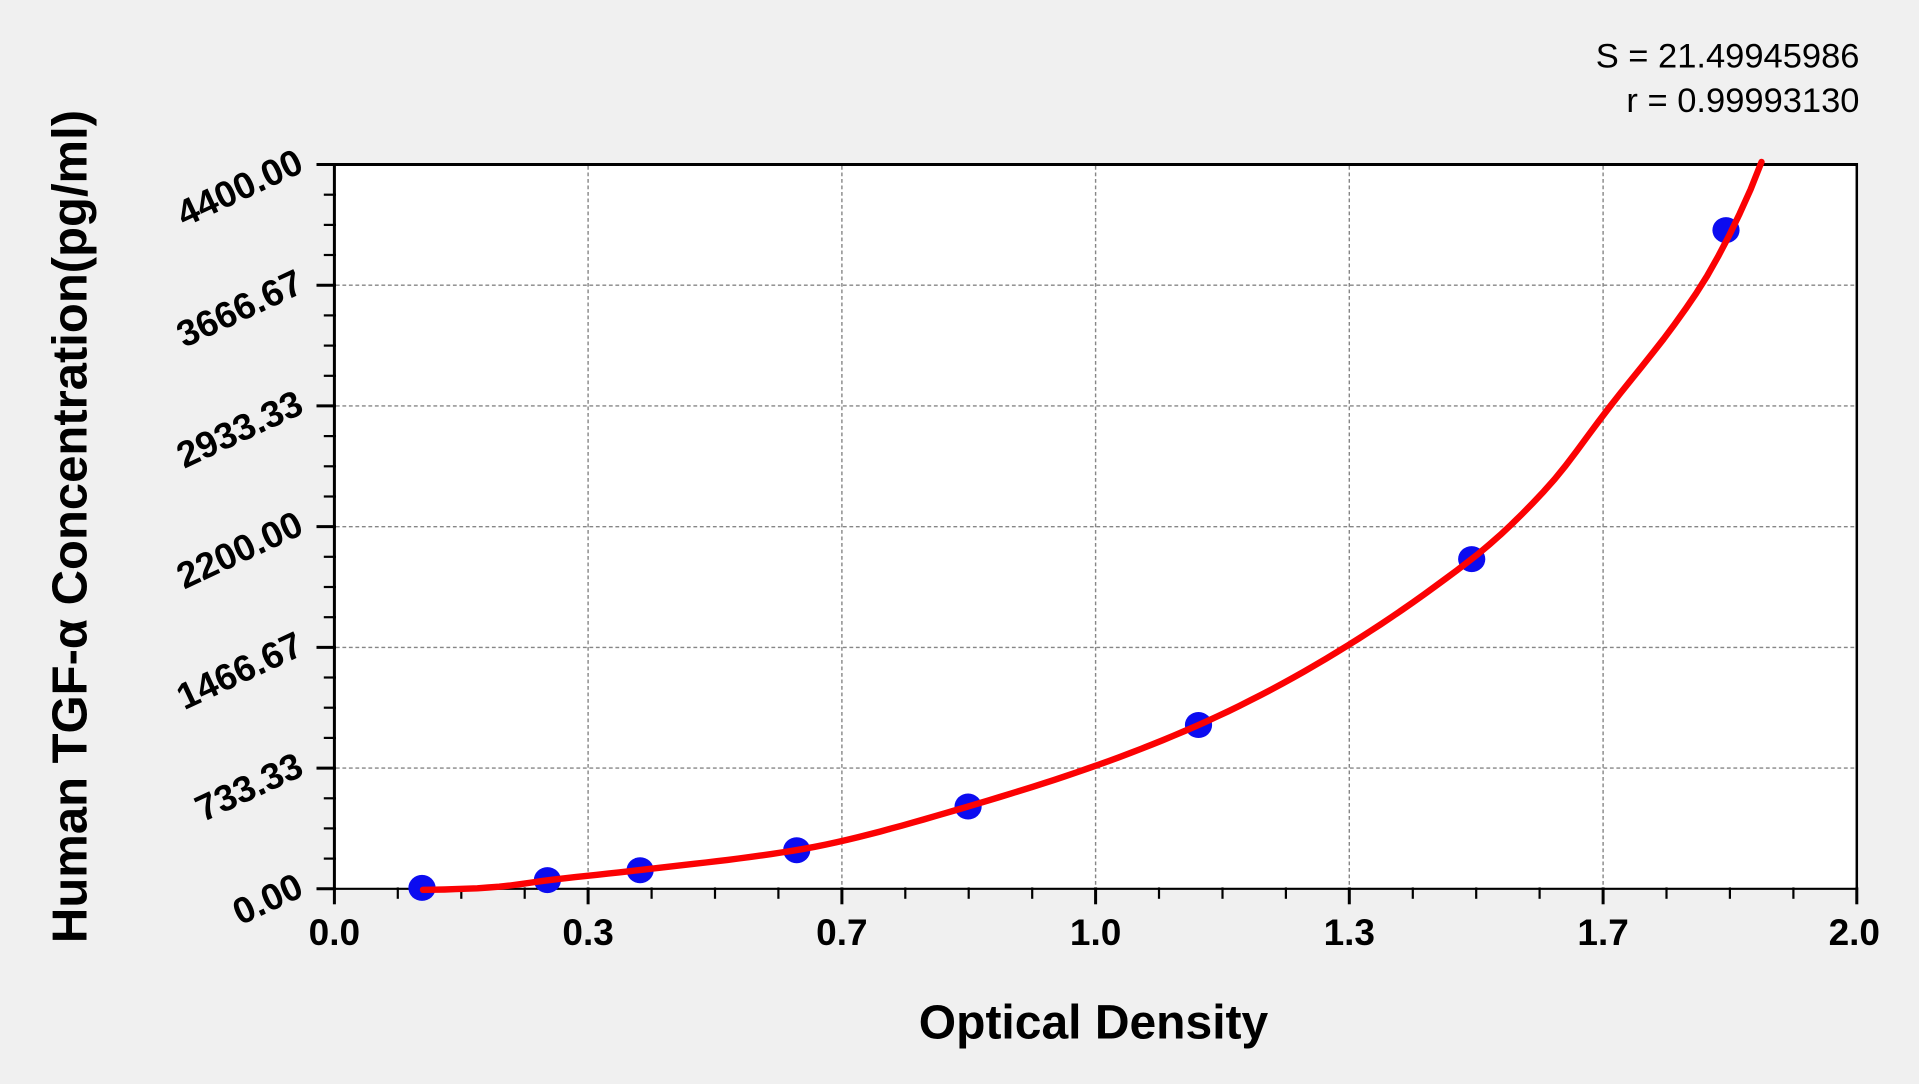 Image resolution: width=1919 pixels, height=1084 pixels. I want to click on svg-text: 1.7, so click(1602, 932).